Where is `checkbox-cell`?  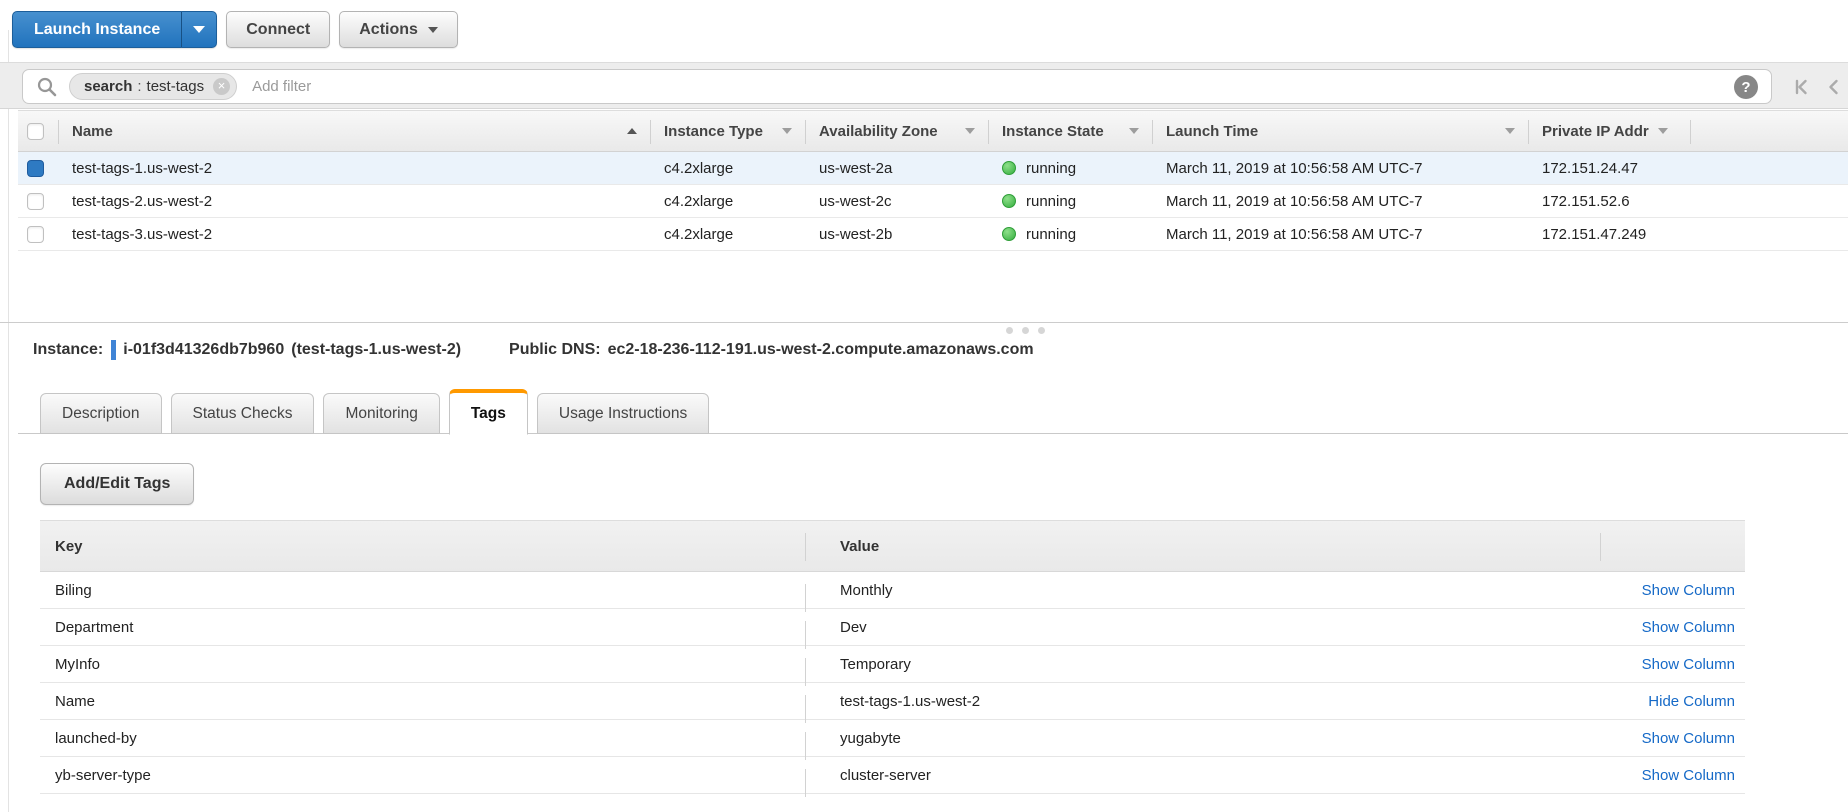 checkbox-cell is located at coordinates (38, 168).